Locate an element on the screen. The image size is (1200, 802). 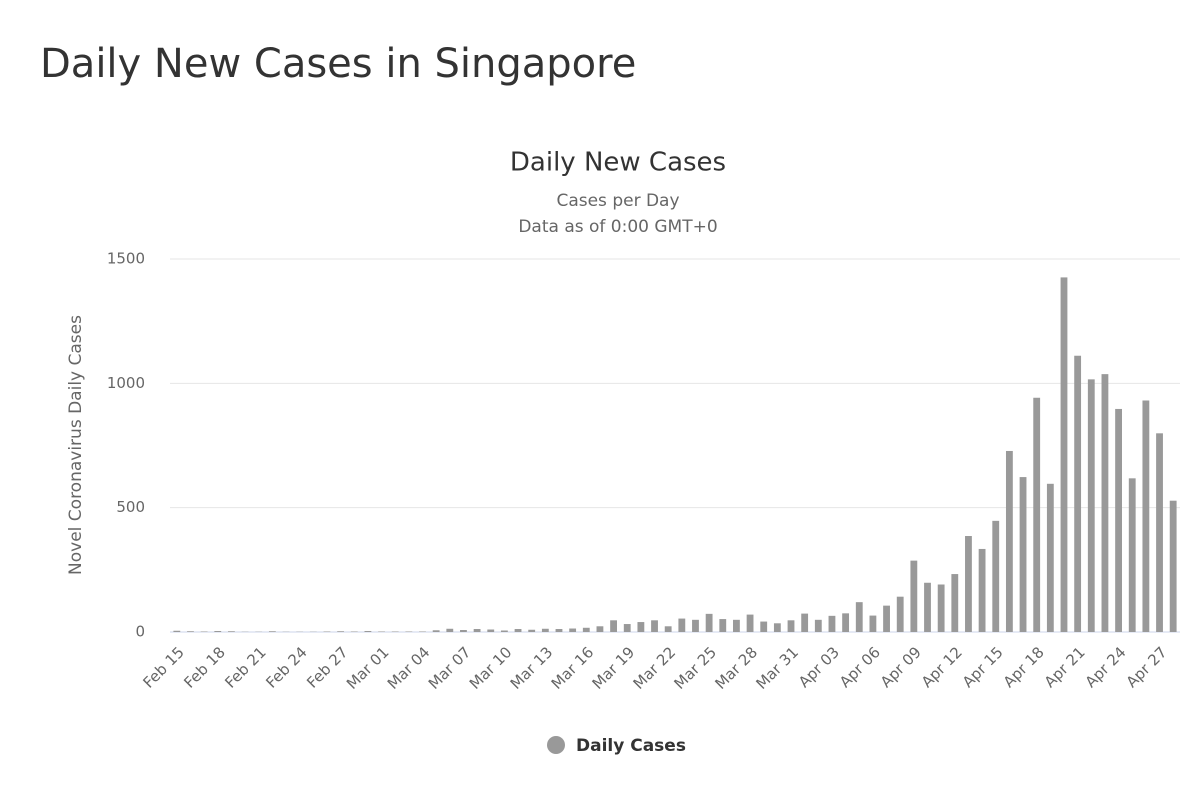
x-tick-label: Apr 06 is located at coordinates (860, 667).